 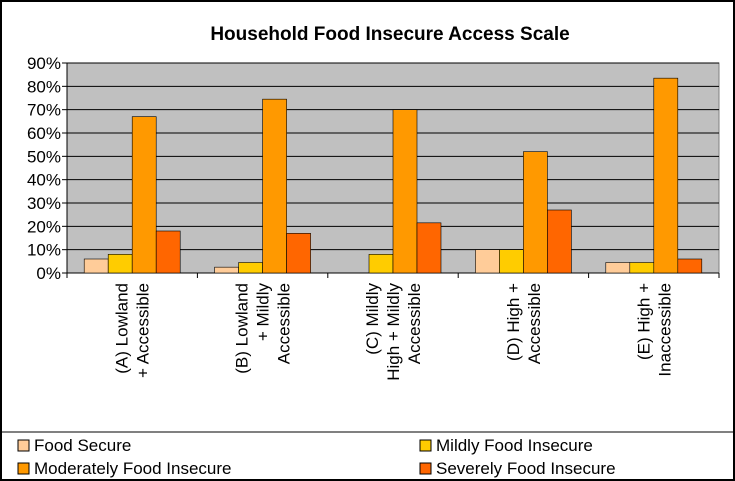 What do you see at coordinates (82, 445) in the screenshot?
I see `legend-label: Food Secure` at bounding box center [82, 445].